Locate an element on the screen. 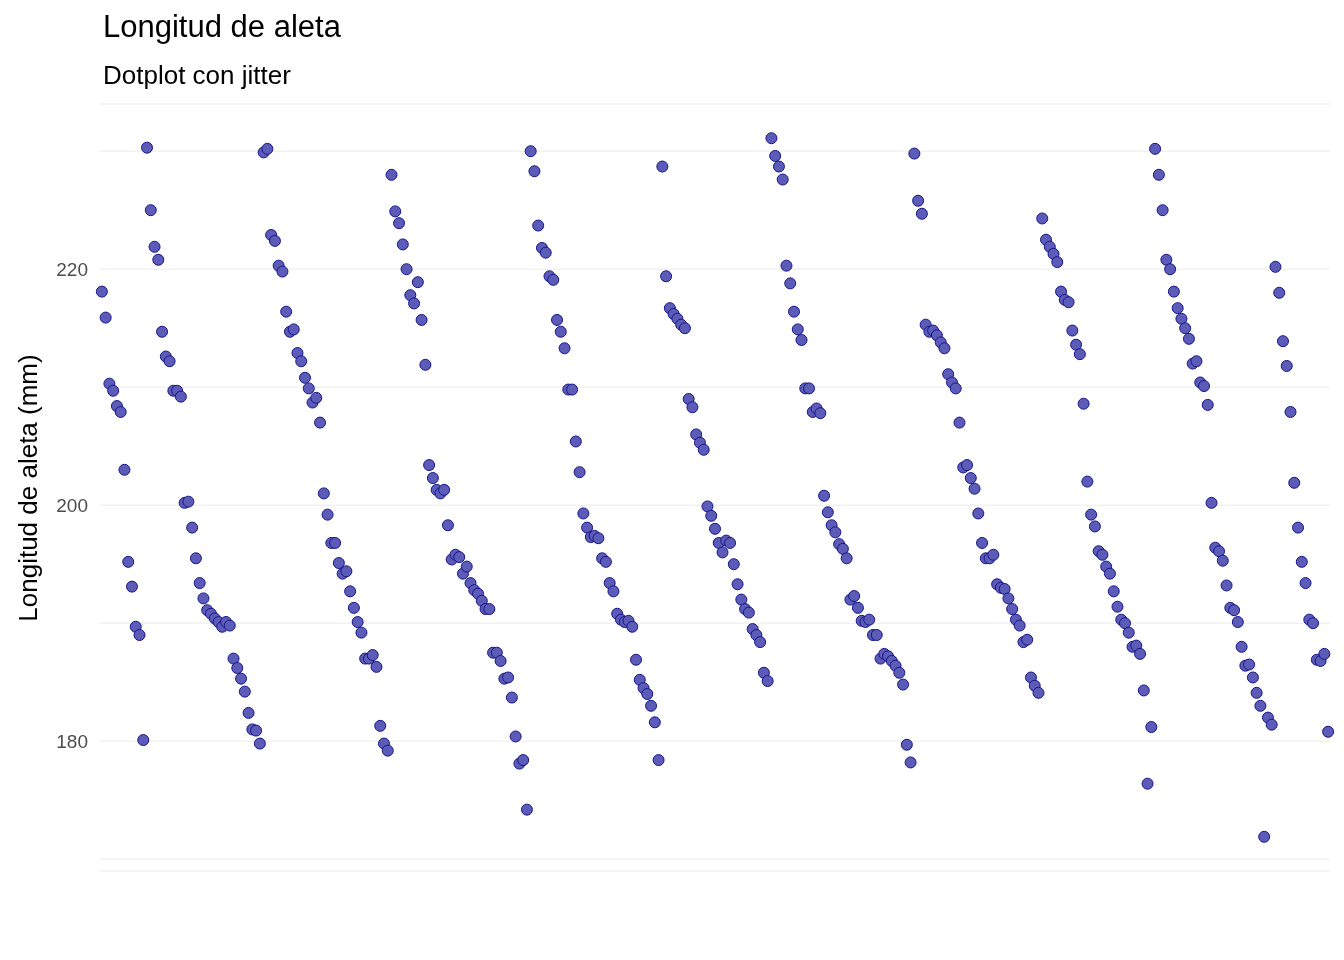 Image resolution: width=1344 pixels, height=960 pixels. chart-title: Longitud de aleta is located at coordinates (222, 27).